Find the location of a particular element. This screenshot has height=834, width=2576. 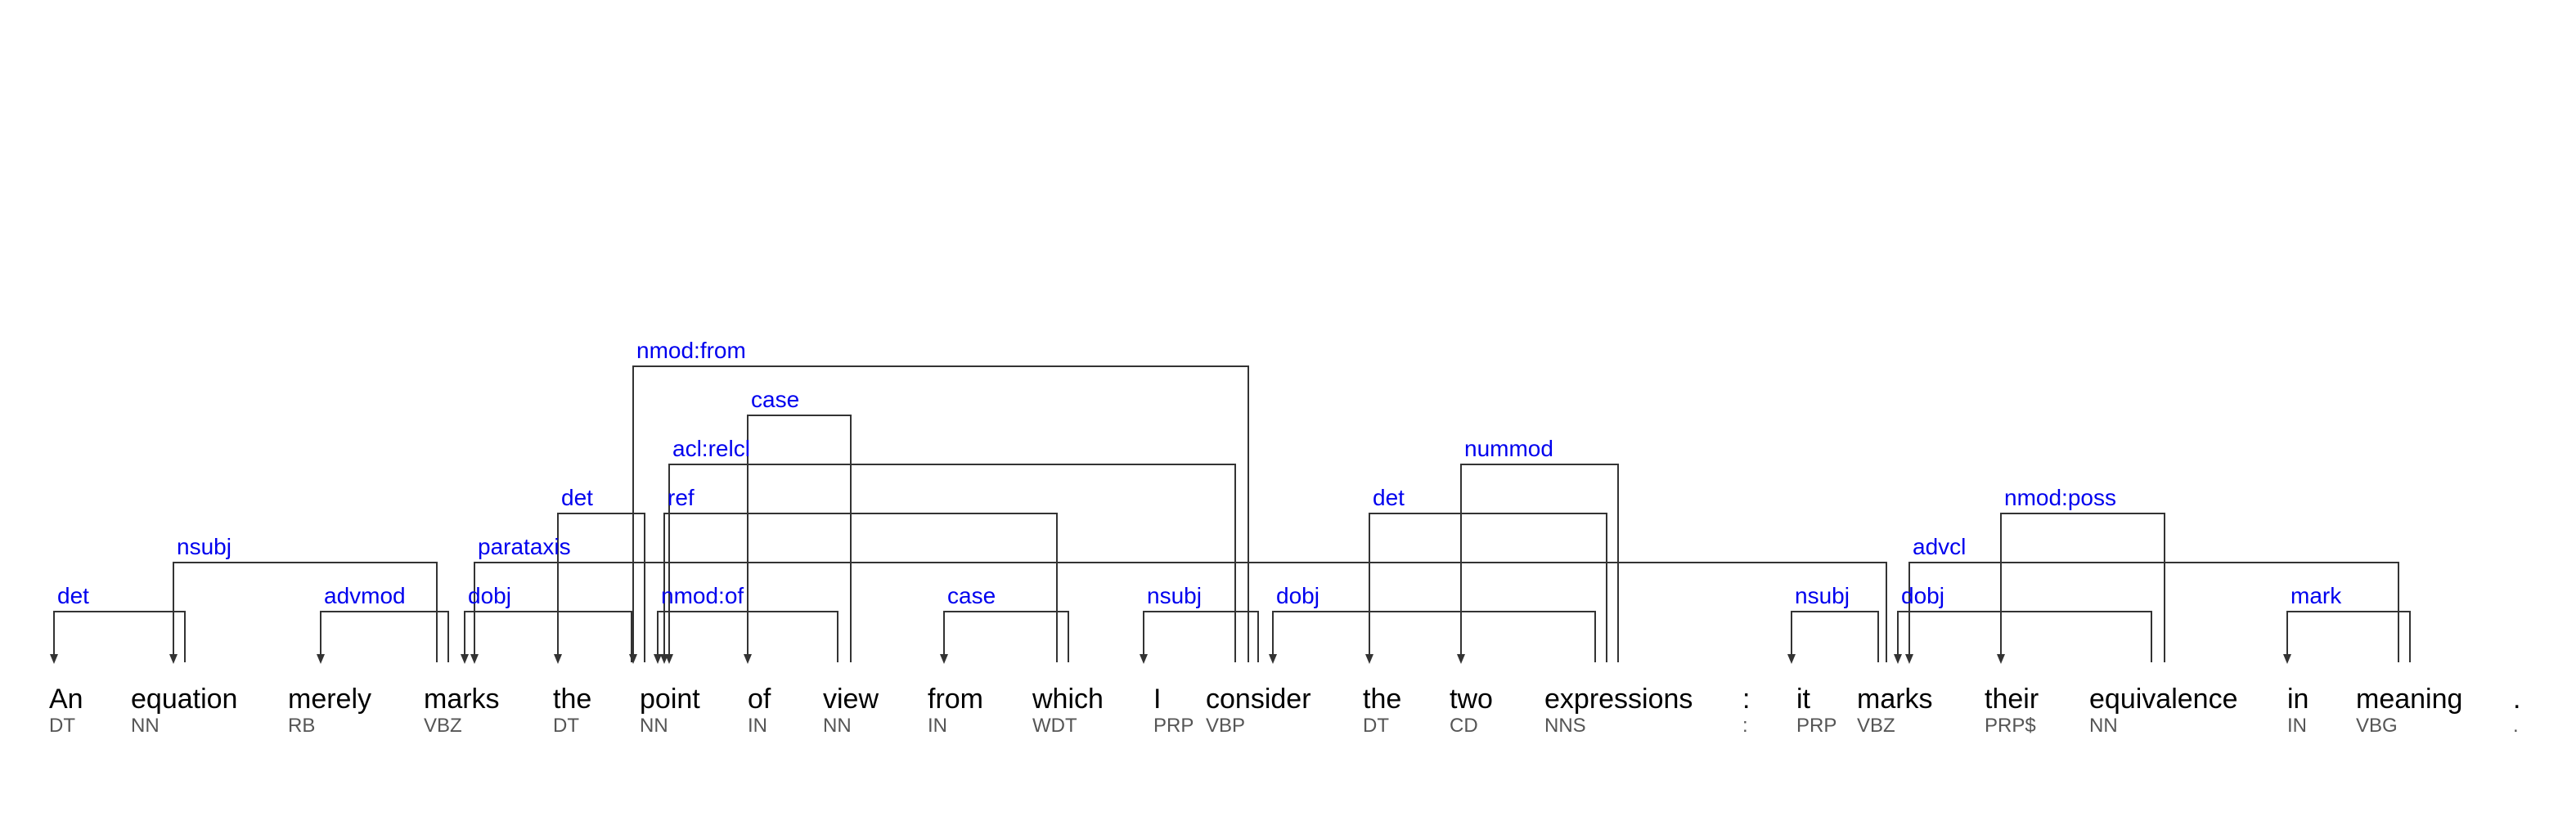

pos-tag: CD is located at coordinates (1464, 726).